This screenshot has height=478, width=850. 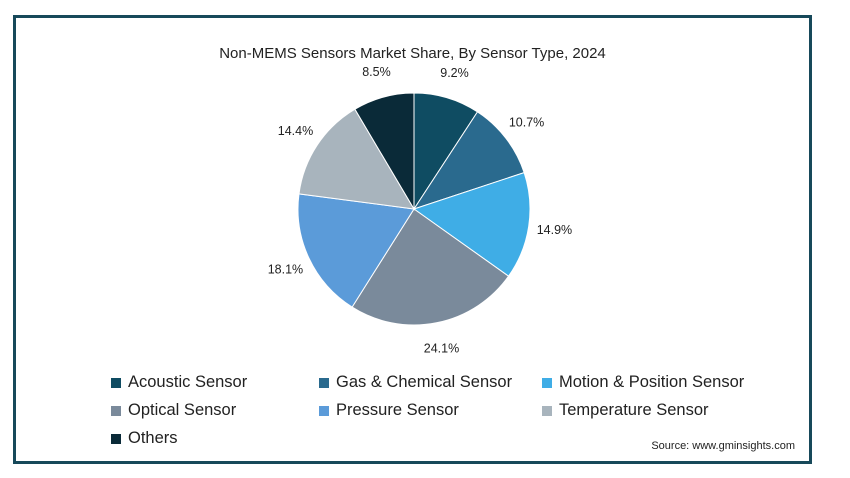 What do you see at coordinates (285, 269) in the screenshot?
I see `data-label-pressure-sensor: 18.1%` at bounding box center [285, 269].